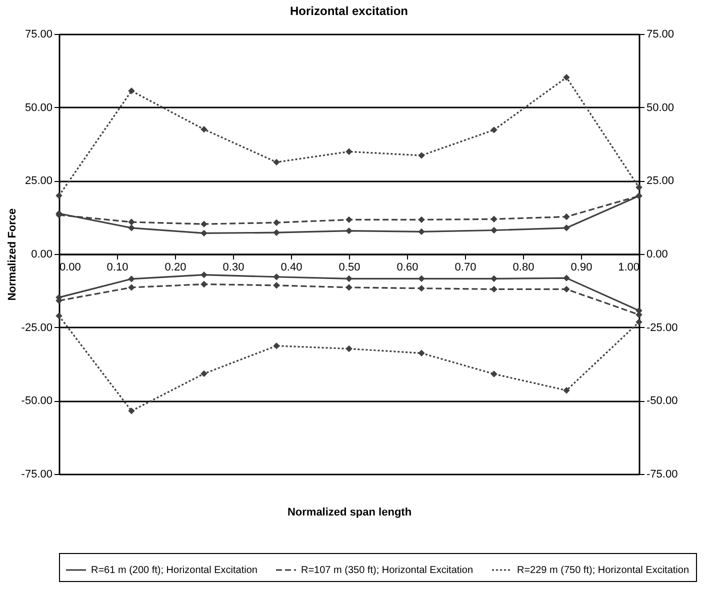  I want to click on legend-label: R=107 m (350 ft); Horizontal Excitation, so click(387, 570).